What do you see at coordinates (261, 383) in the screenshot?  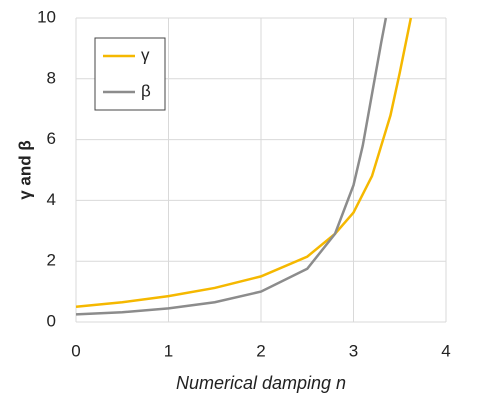 I see `x-axis-label: Numerical damping n` at bounding box center [261, 383].